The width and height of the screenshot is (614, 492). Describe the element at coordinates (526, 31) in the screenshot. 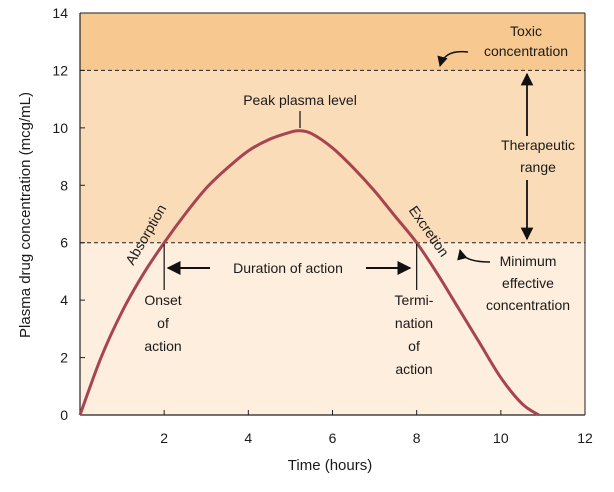

I see `toxic-label-line-1: Toxic` at that location.